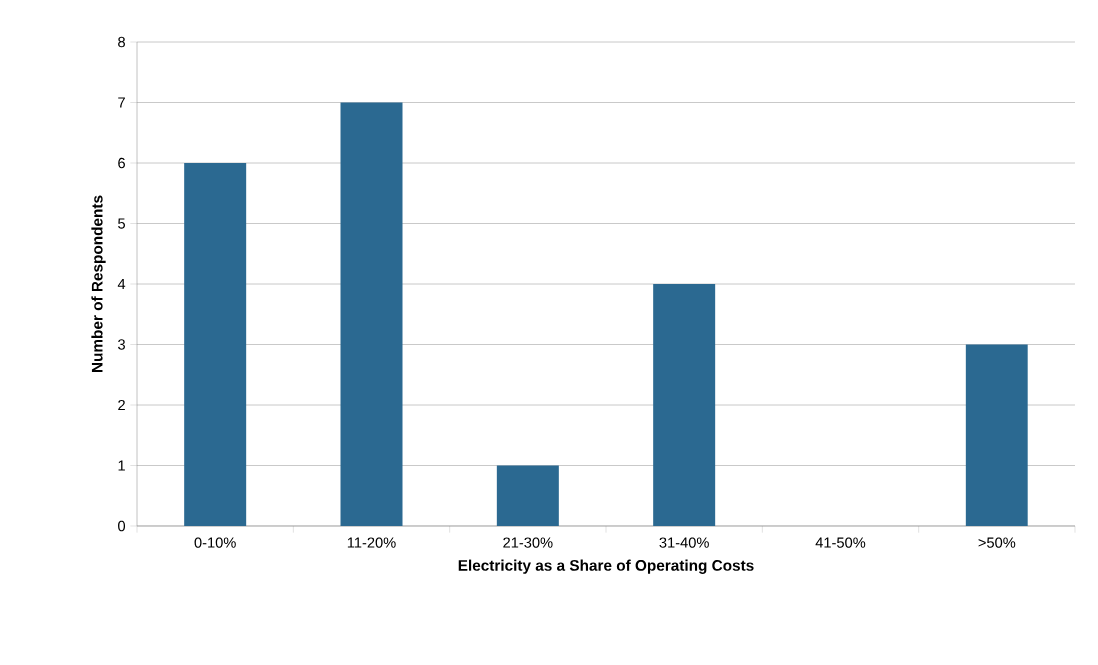 The height and width of the screenshot is (665, 1098). Describe the element at coordinates (371, 542) in the screenshot. I see `x-tick-label: 11-20%` at that location.